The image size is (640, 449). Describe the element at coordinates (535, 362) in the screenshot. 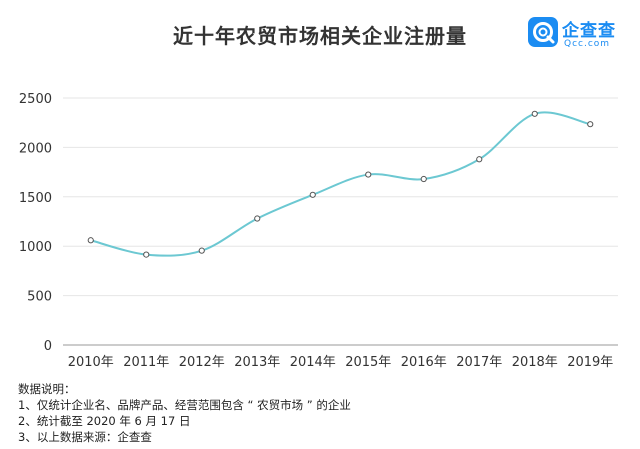

I see `x-tick-label: 2018年` at that location.